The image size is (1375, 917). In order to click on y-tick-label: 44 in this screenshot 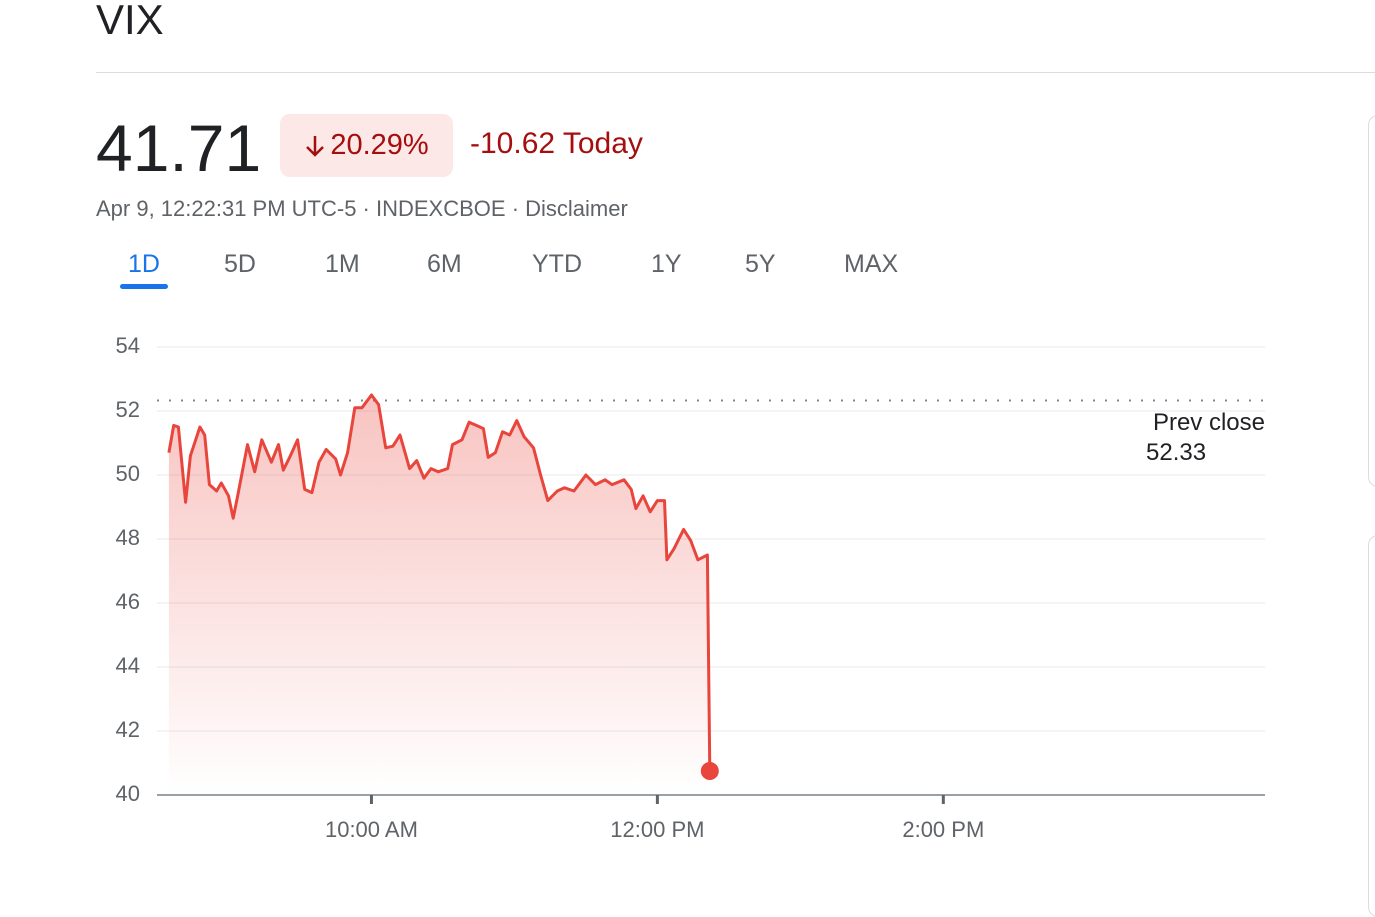, I will do `click(128, 665)`.